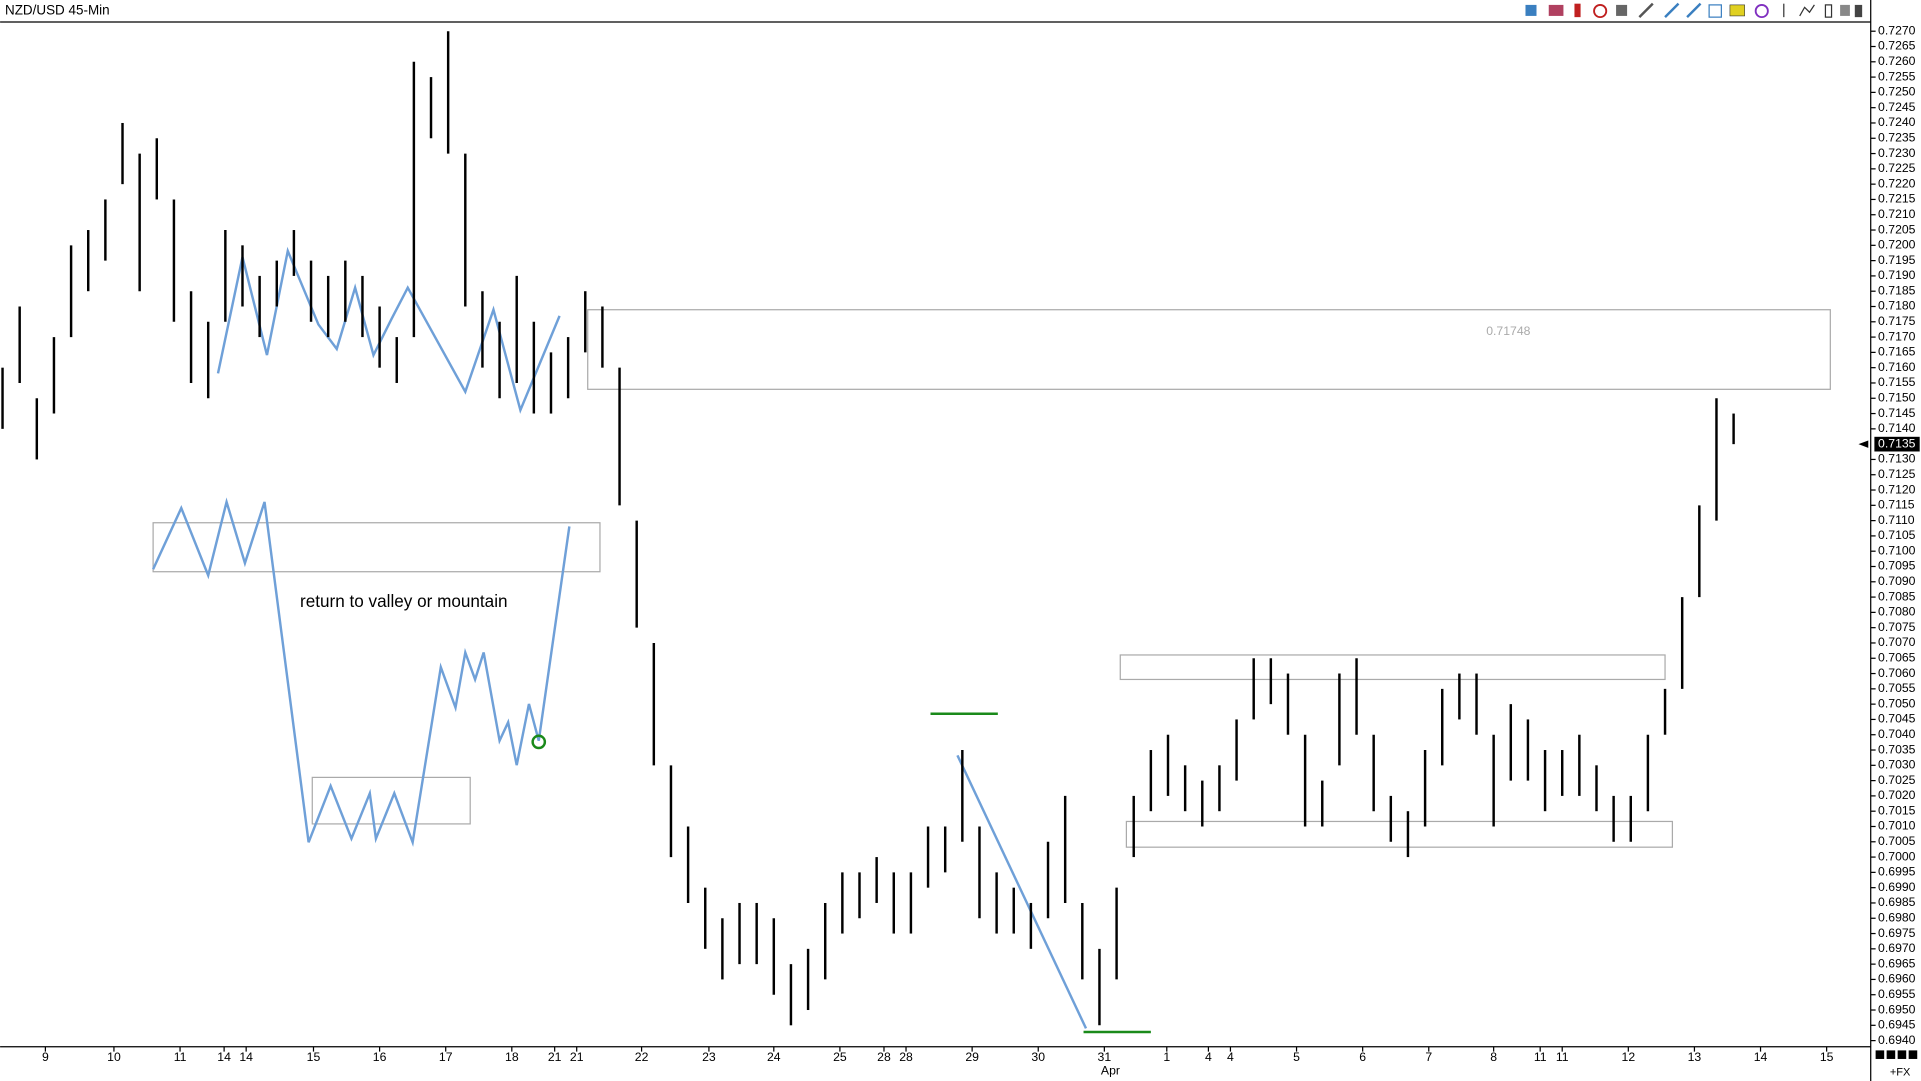 The height and width of the screenshot is (1081, 1921). What do you see at coordinates (1863, 444) in the screenshot?
I see `last-price-arrow` at bounding box center [1863, 444].